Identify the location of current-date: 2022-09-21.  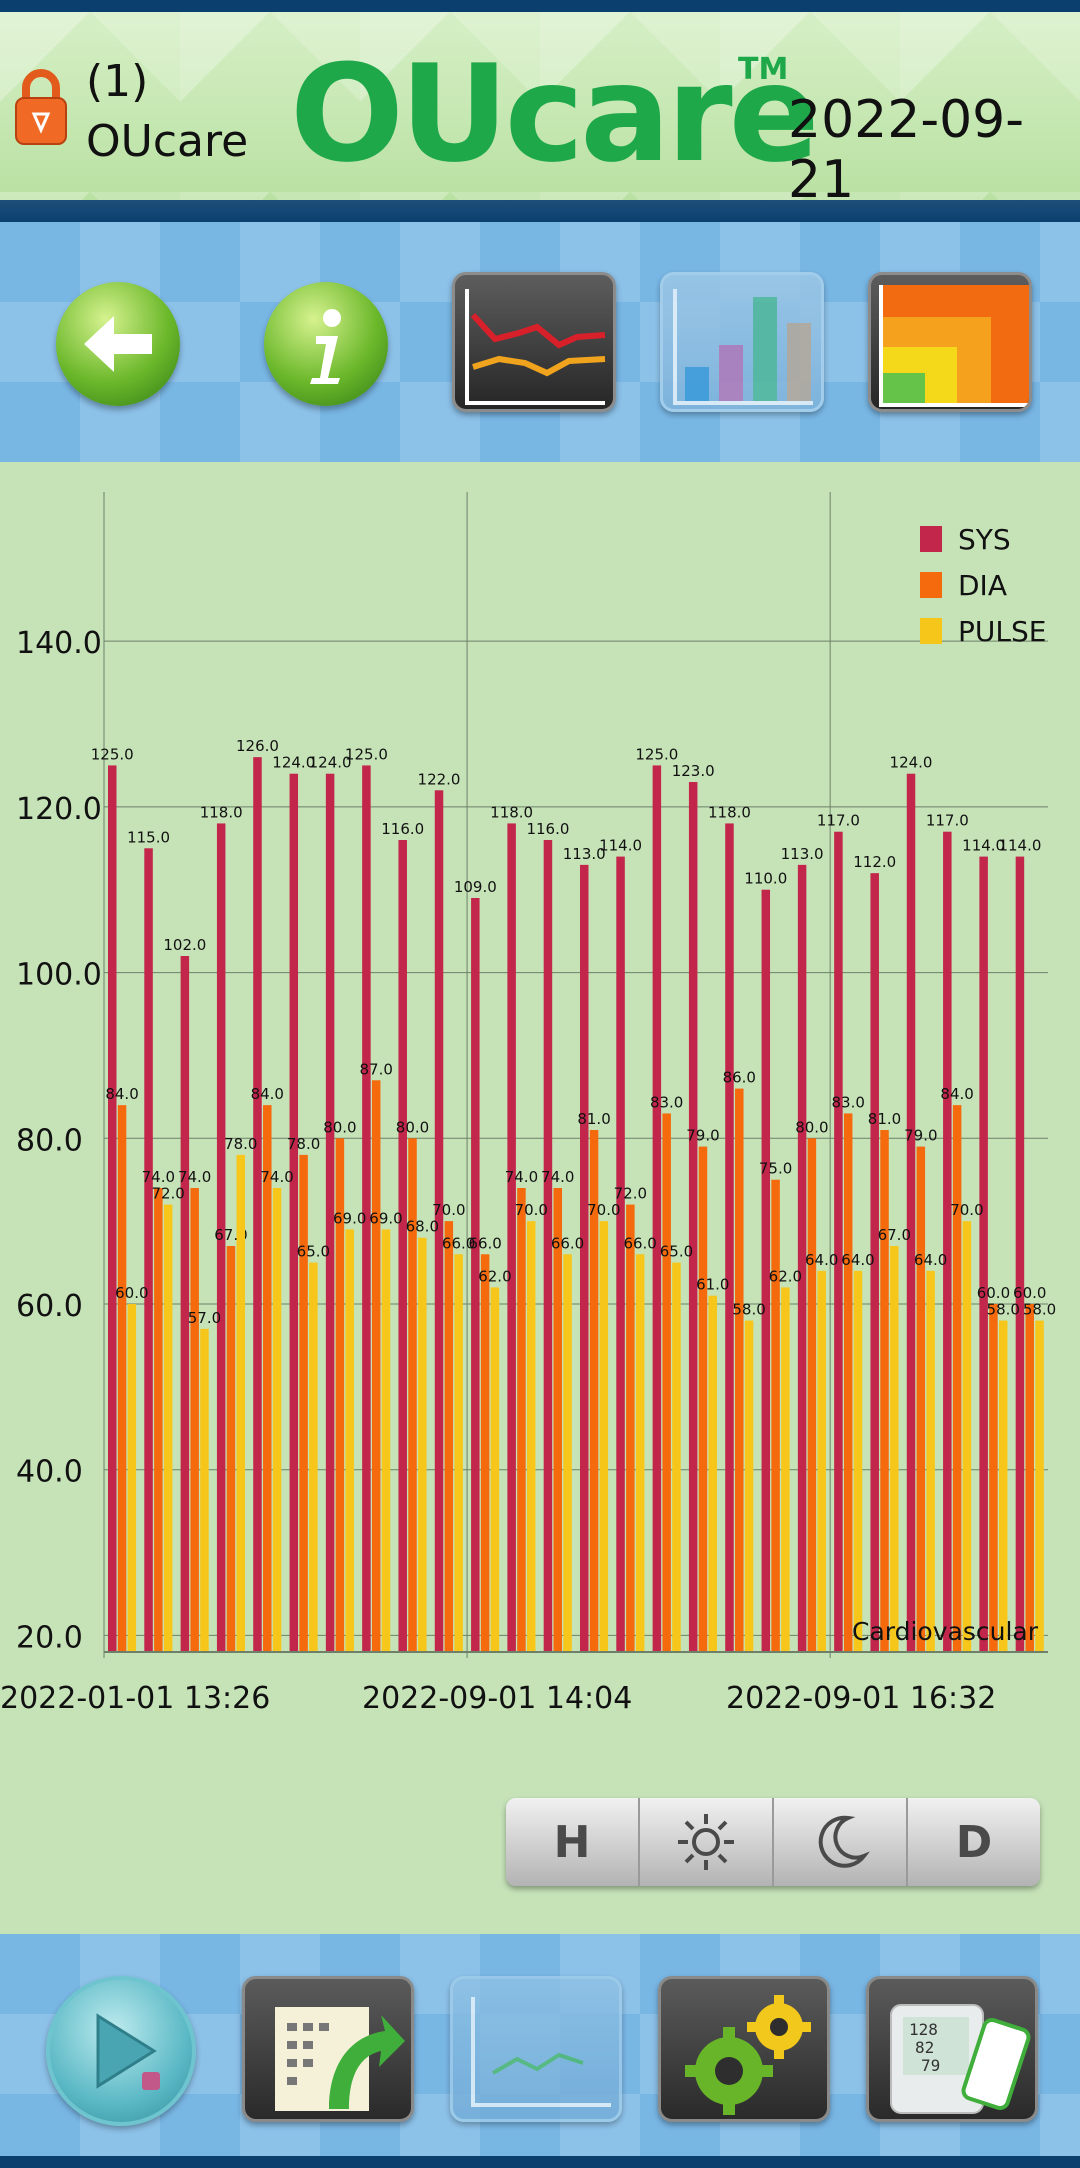
(906, 150).